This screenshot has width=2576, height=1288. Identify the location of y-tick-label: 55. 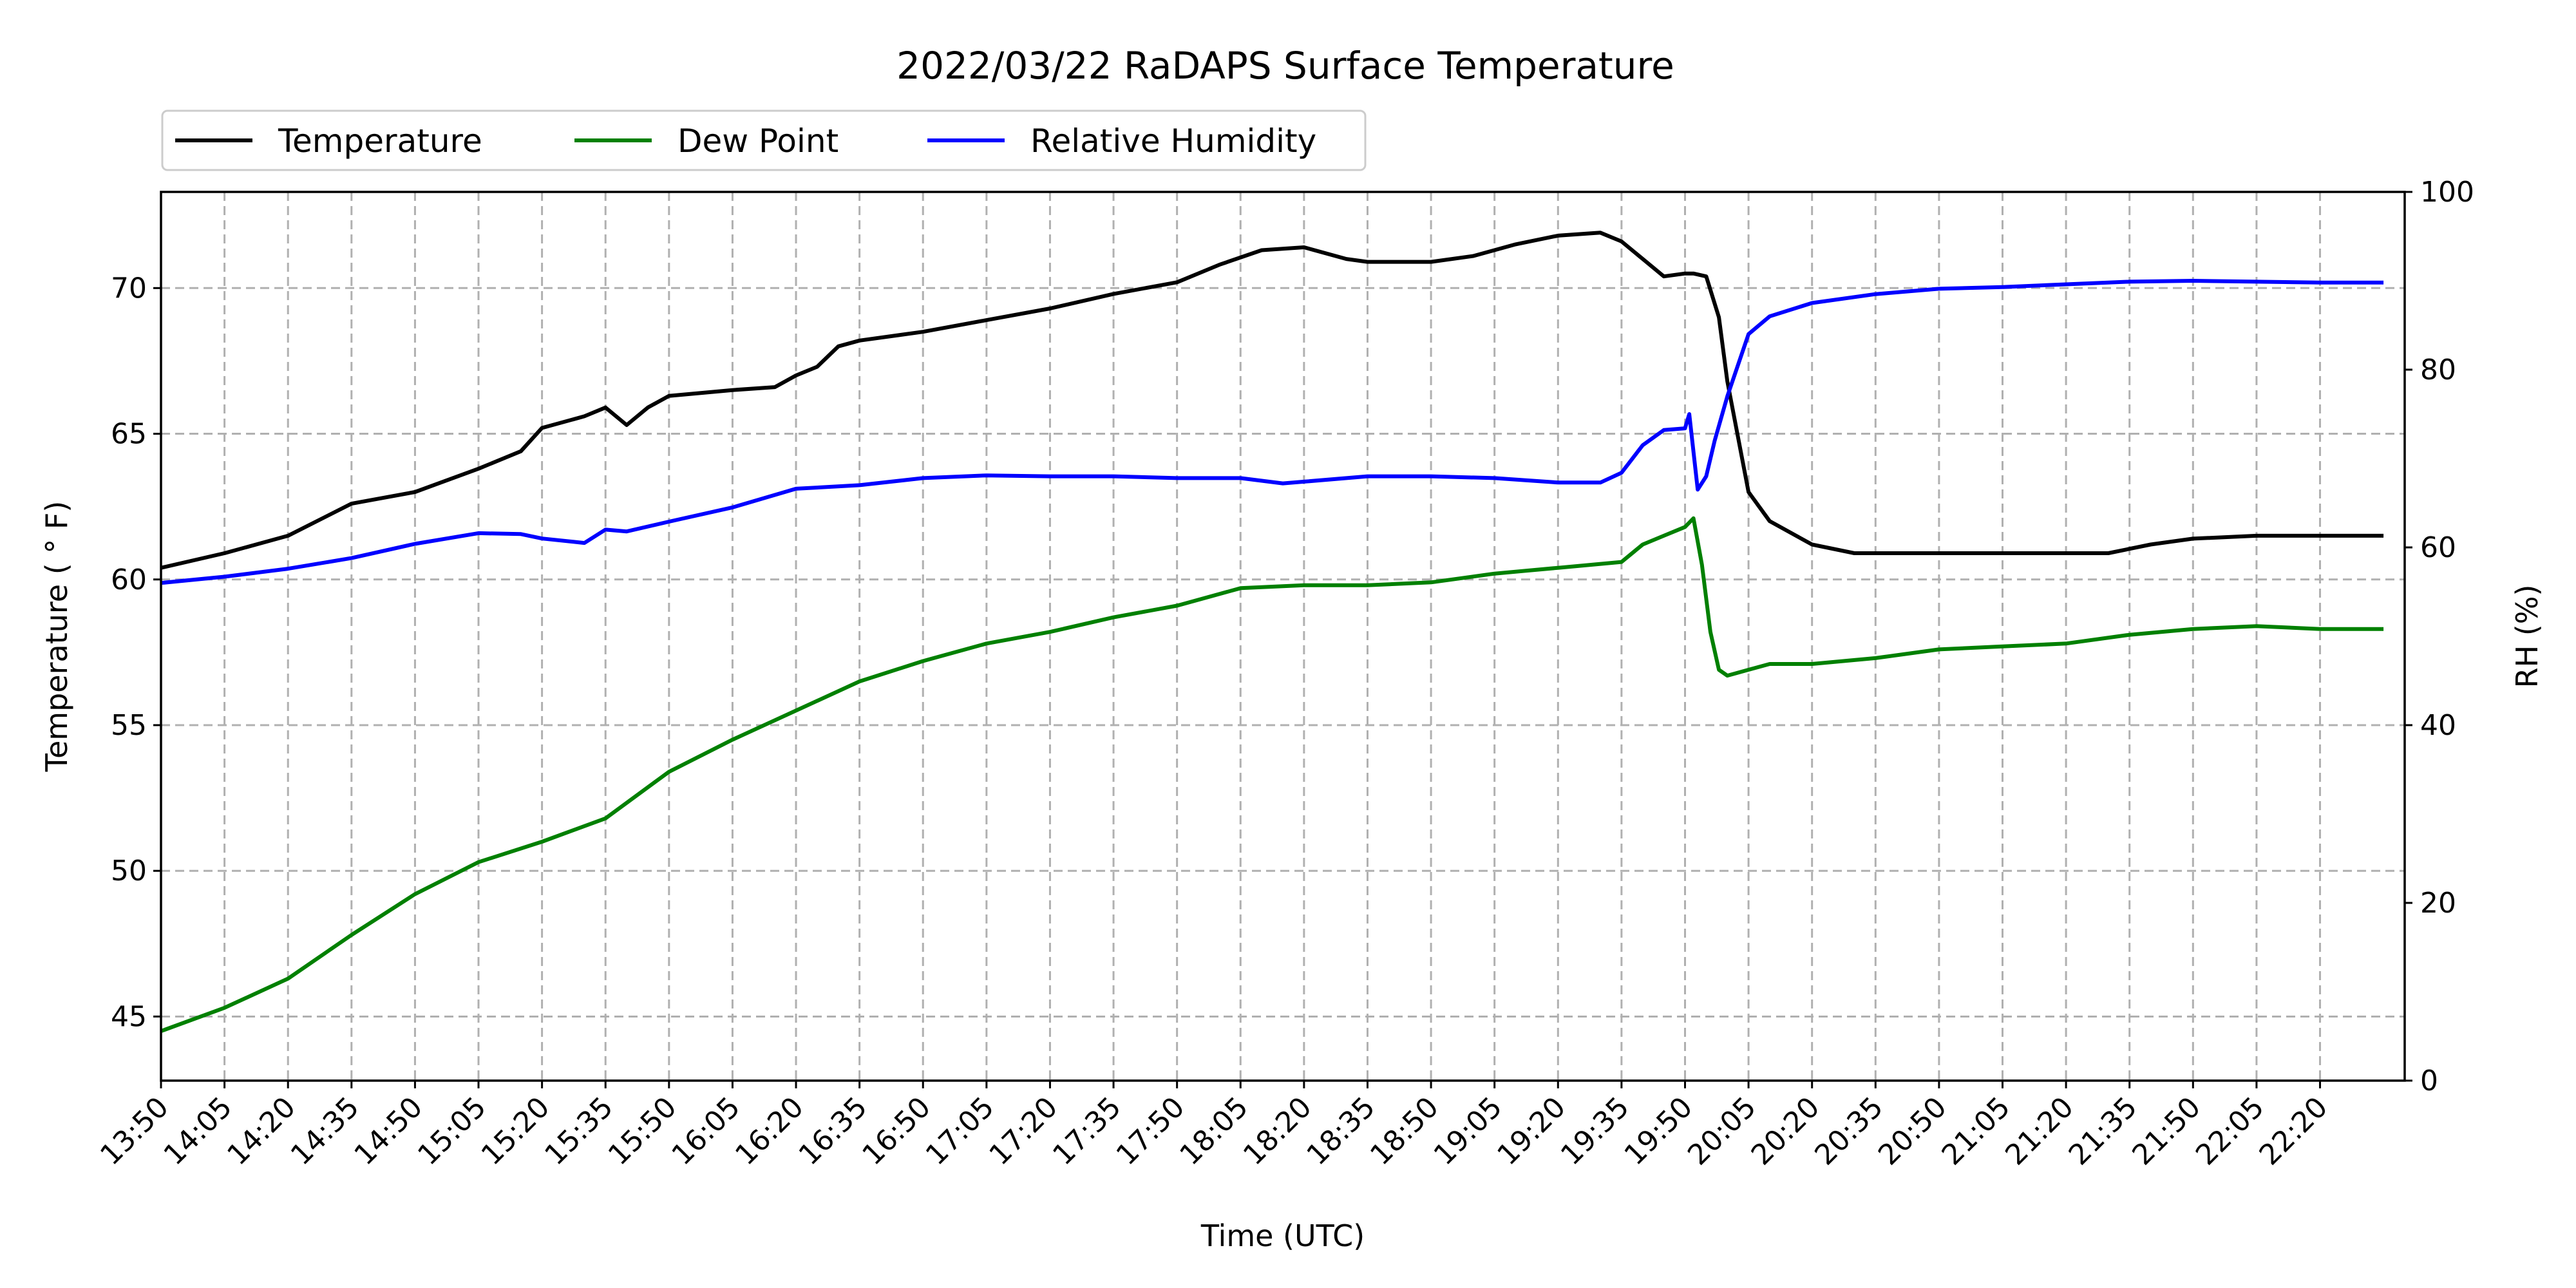
(129, 725).